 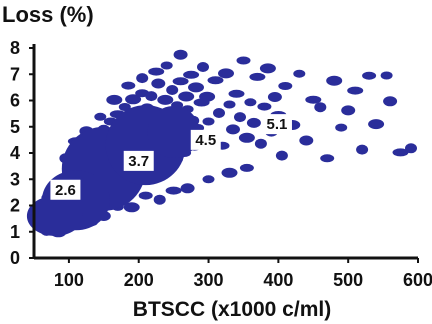 I want to click on y-tick-label: 3, so click(x=15, y=179).